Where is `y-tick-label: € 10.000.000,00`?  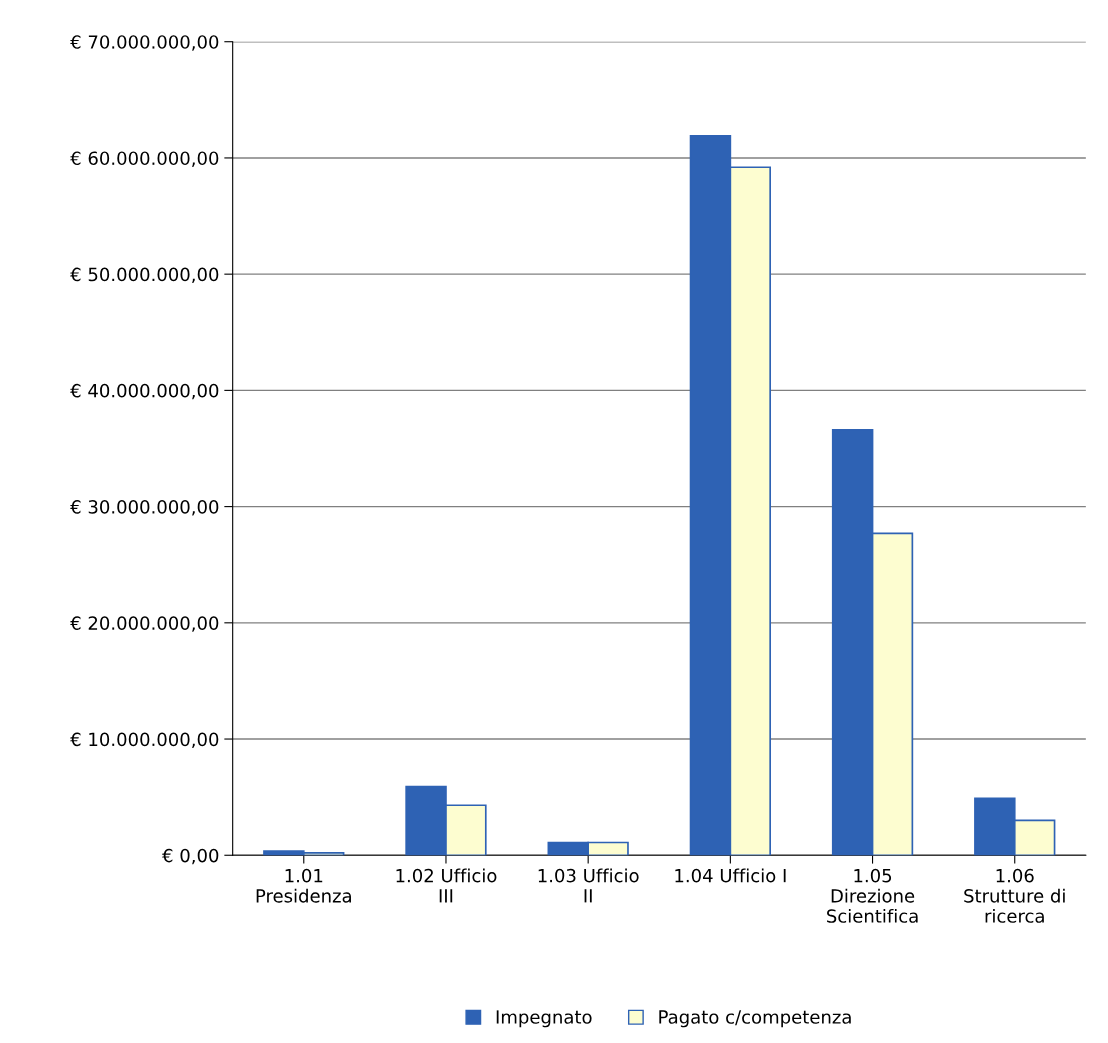 y-tick-label: € 10.000.000,00 is located at coordinates (144, 740).